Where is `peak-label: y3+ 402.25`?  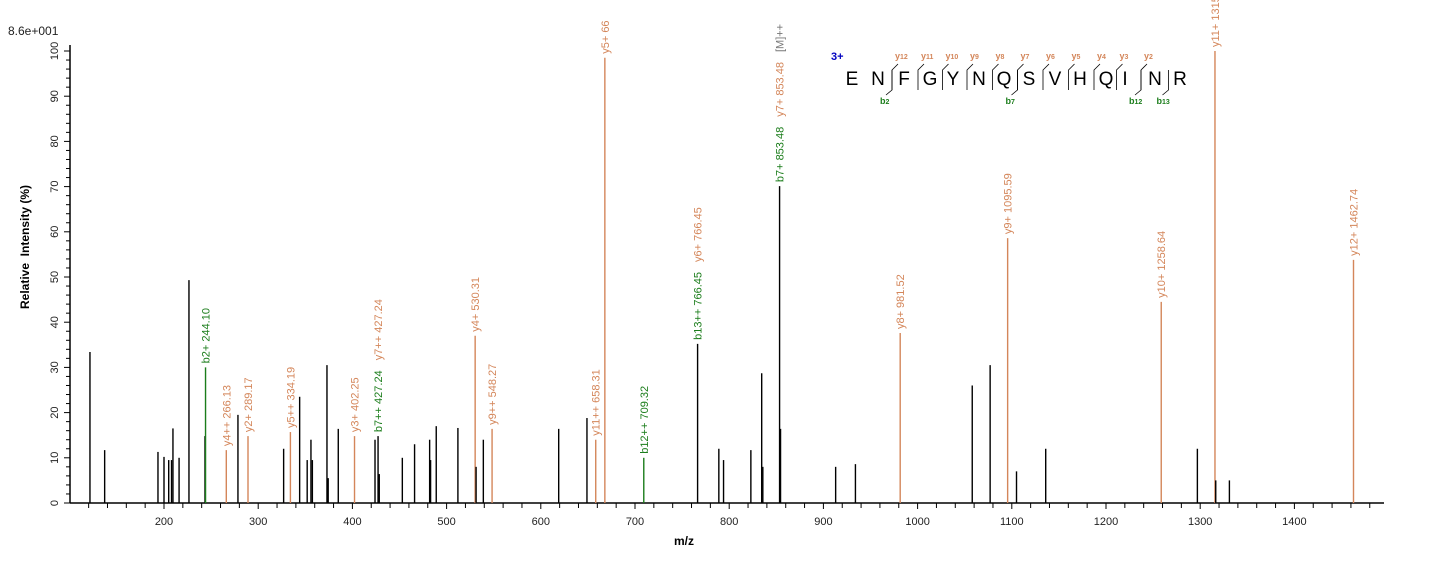 peak-label: y3+ 402.25 is located at coordinates (356, 404).